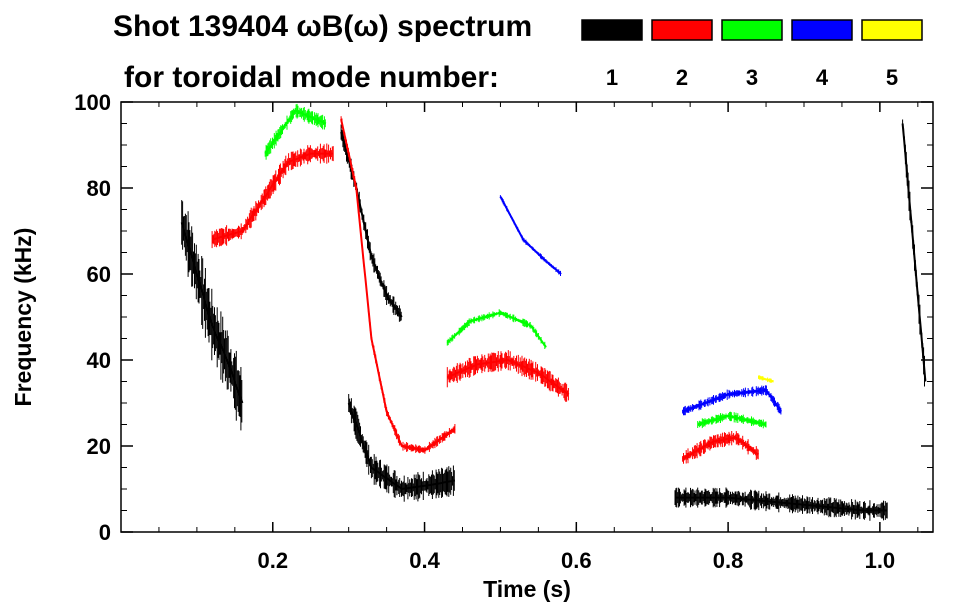 The width and height of the screenshot is (963, 615). What do you see at coordinates (732, 420) in the screenshot?
I see `trace-n=3-2` at bounding box center [732, 420].